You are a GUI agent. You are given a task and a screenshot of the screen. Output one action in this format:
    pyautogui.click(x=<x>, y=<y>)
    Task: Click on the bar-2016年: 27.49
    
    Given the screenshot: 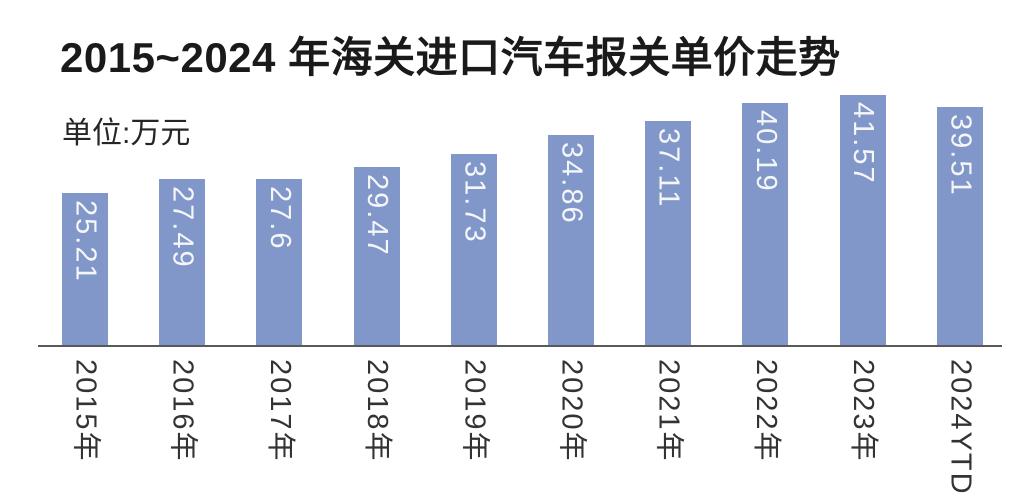 What is the action you would take?
    pyautogui.click(x=182, y=262)
    